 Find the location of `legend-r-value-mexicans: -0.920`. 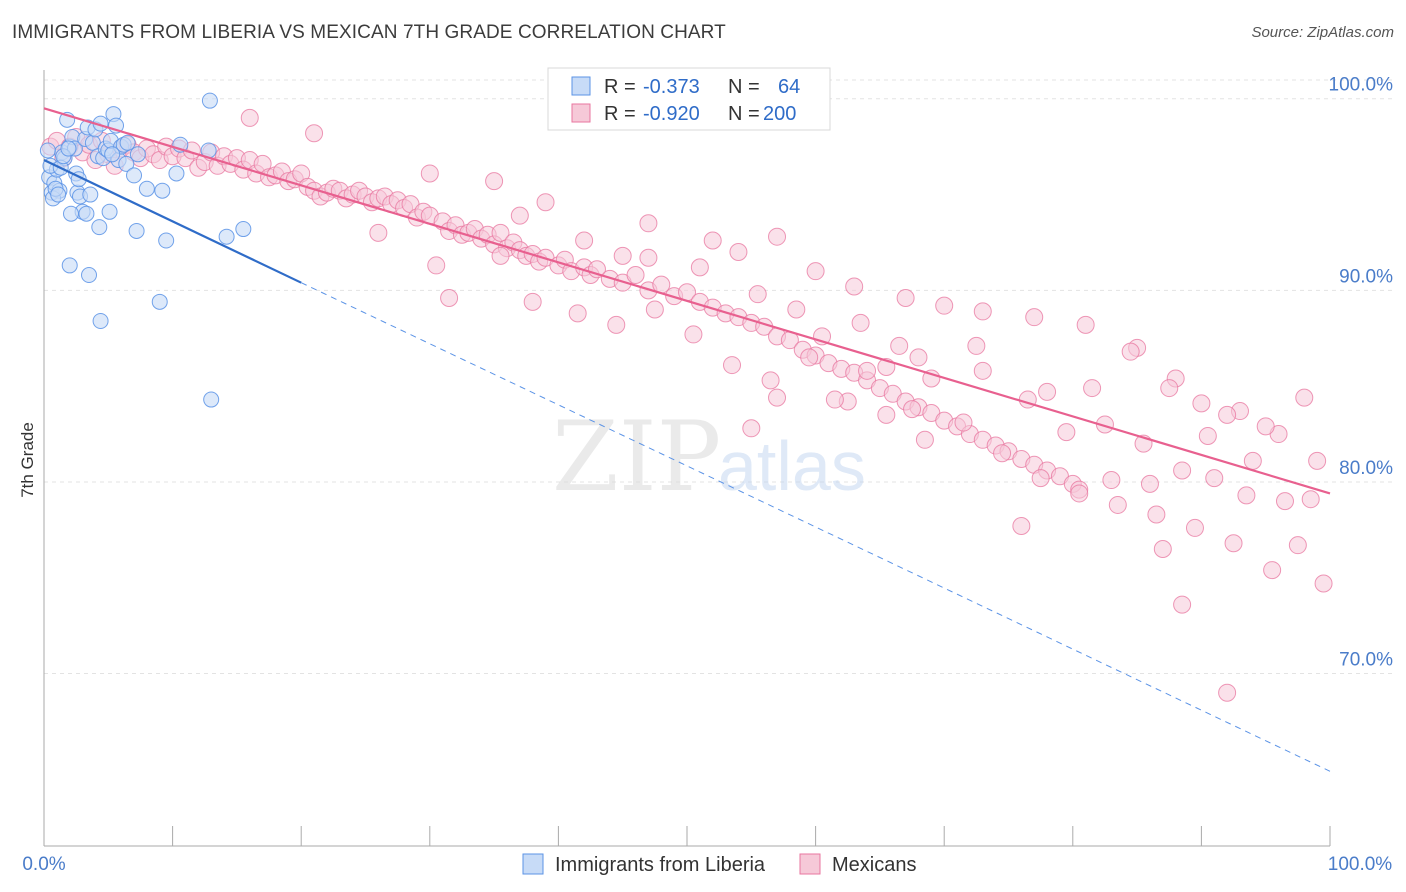

legend-r-value-mexicans: -0.920 is located at coordinates (671, 114).